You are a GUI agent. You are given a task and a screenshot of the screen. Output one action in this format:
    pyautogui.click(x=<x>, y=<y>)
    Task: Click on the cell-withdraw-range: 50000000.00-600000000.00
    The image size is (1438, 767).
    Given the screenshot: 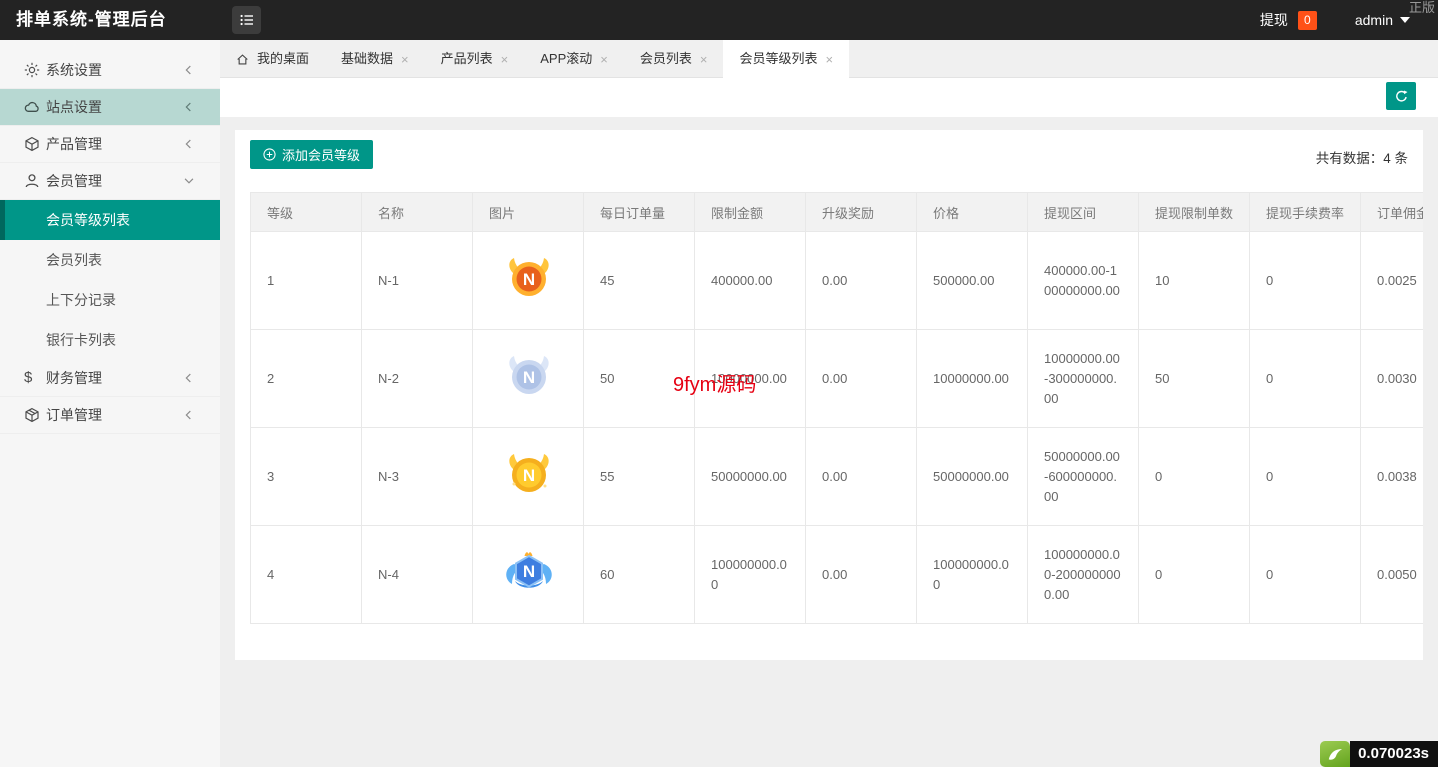 What is the action you would take?
    pyautogui.click(x=1083, y=476)
    